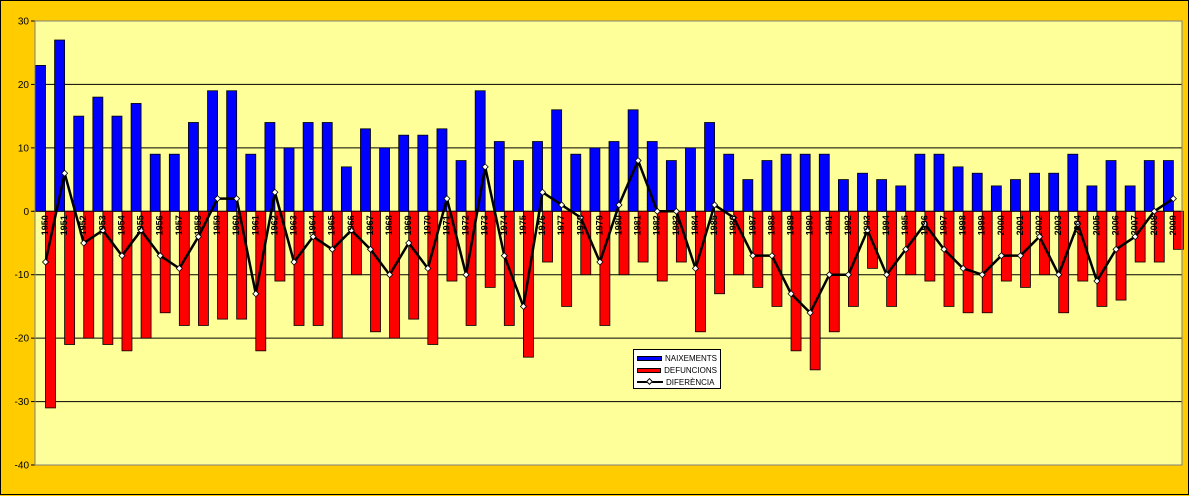  Describe the element at coordinates (45, 225) in the screenshot. I see `x-tick-label: 1950` at that location.